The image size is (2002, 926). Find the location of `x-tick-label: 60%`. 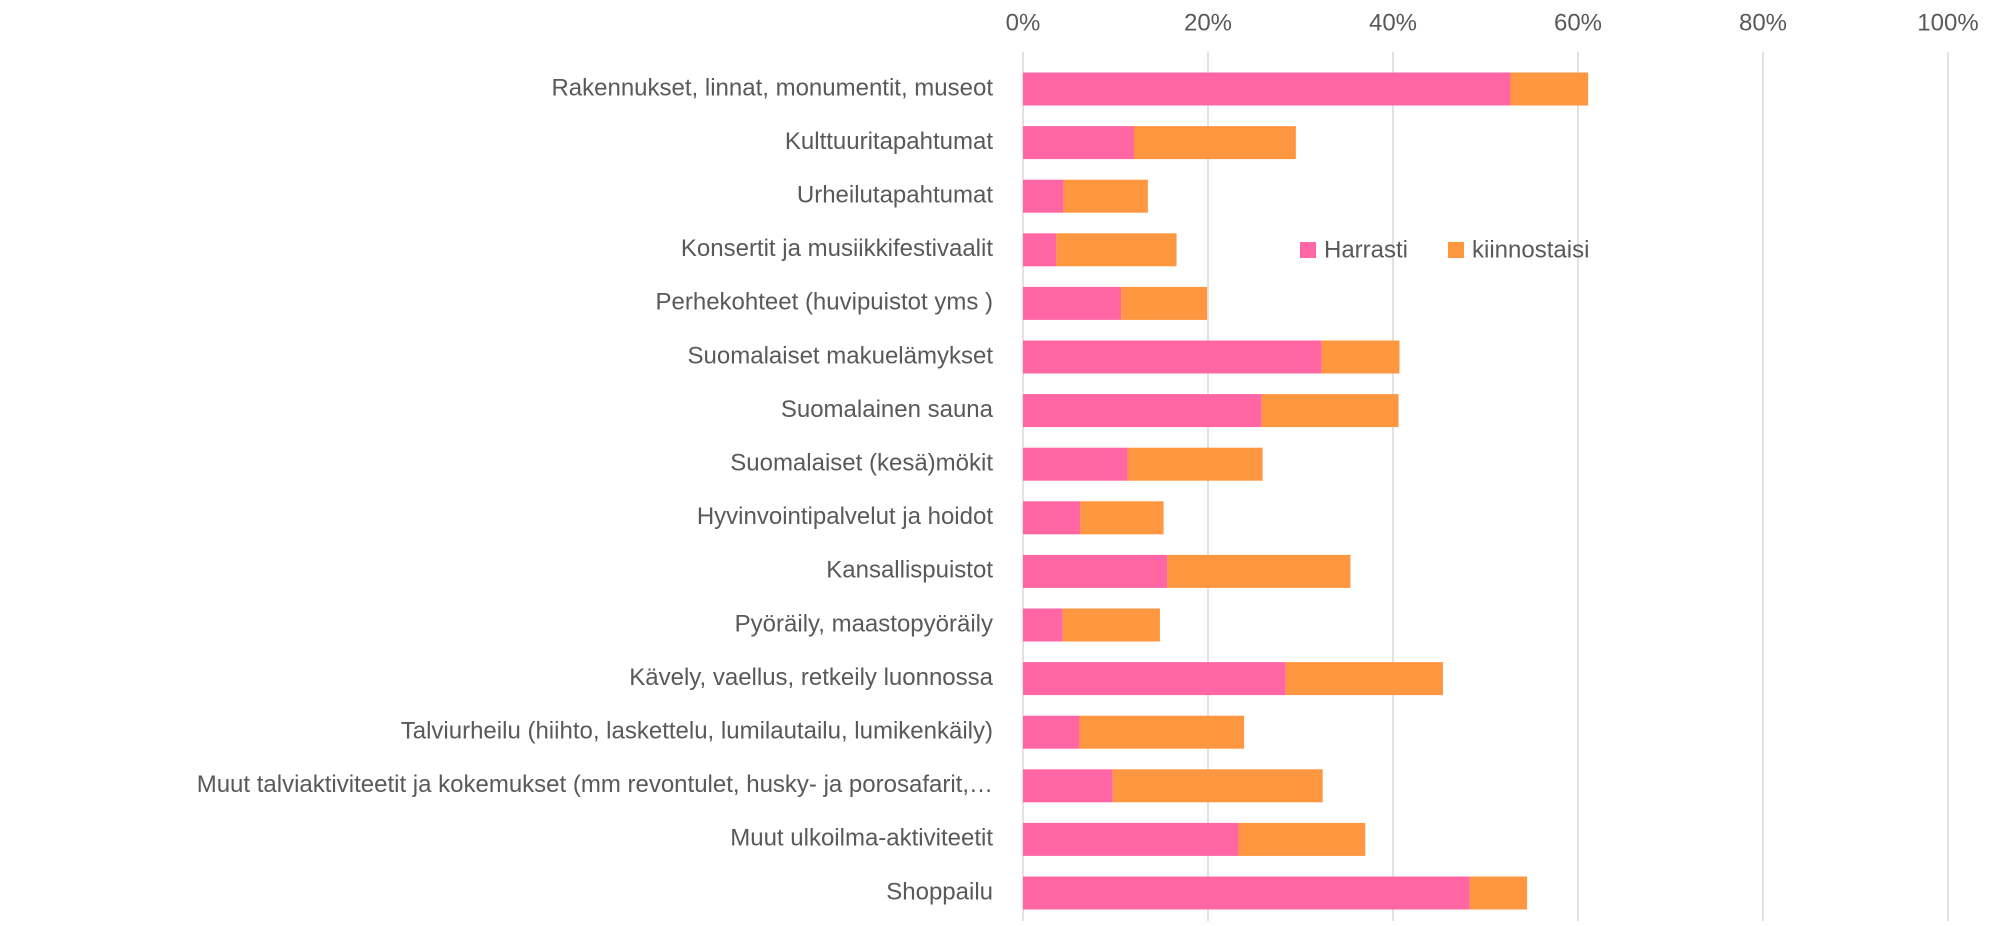

x-tick-label: 60% is located at coordinates (1578, 22).